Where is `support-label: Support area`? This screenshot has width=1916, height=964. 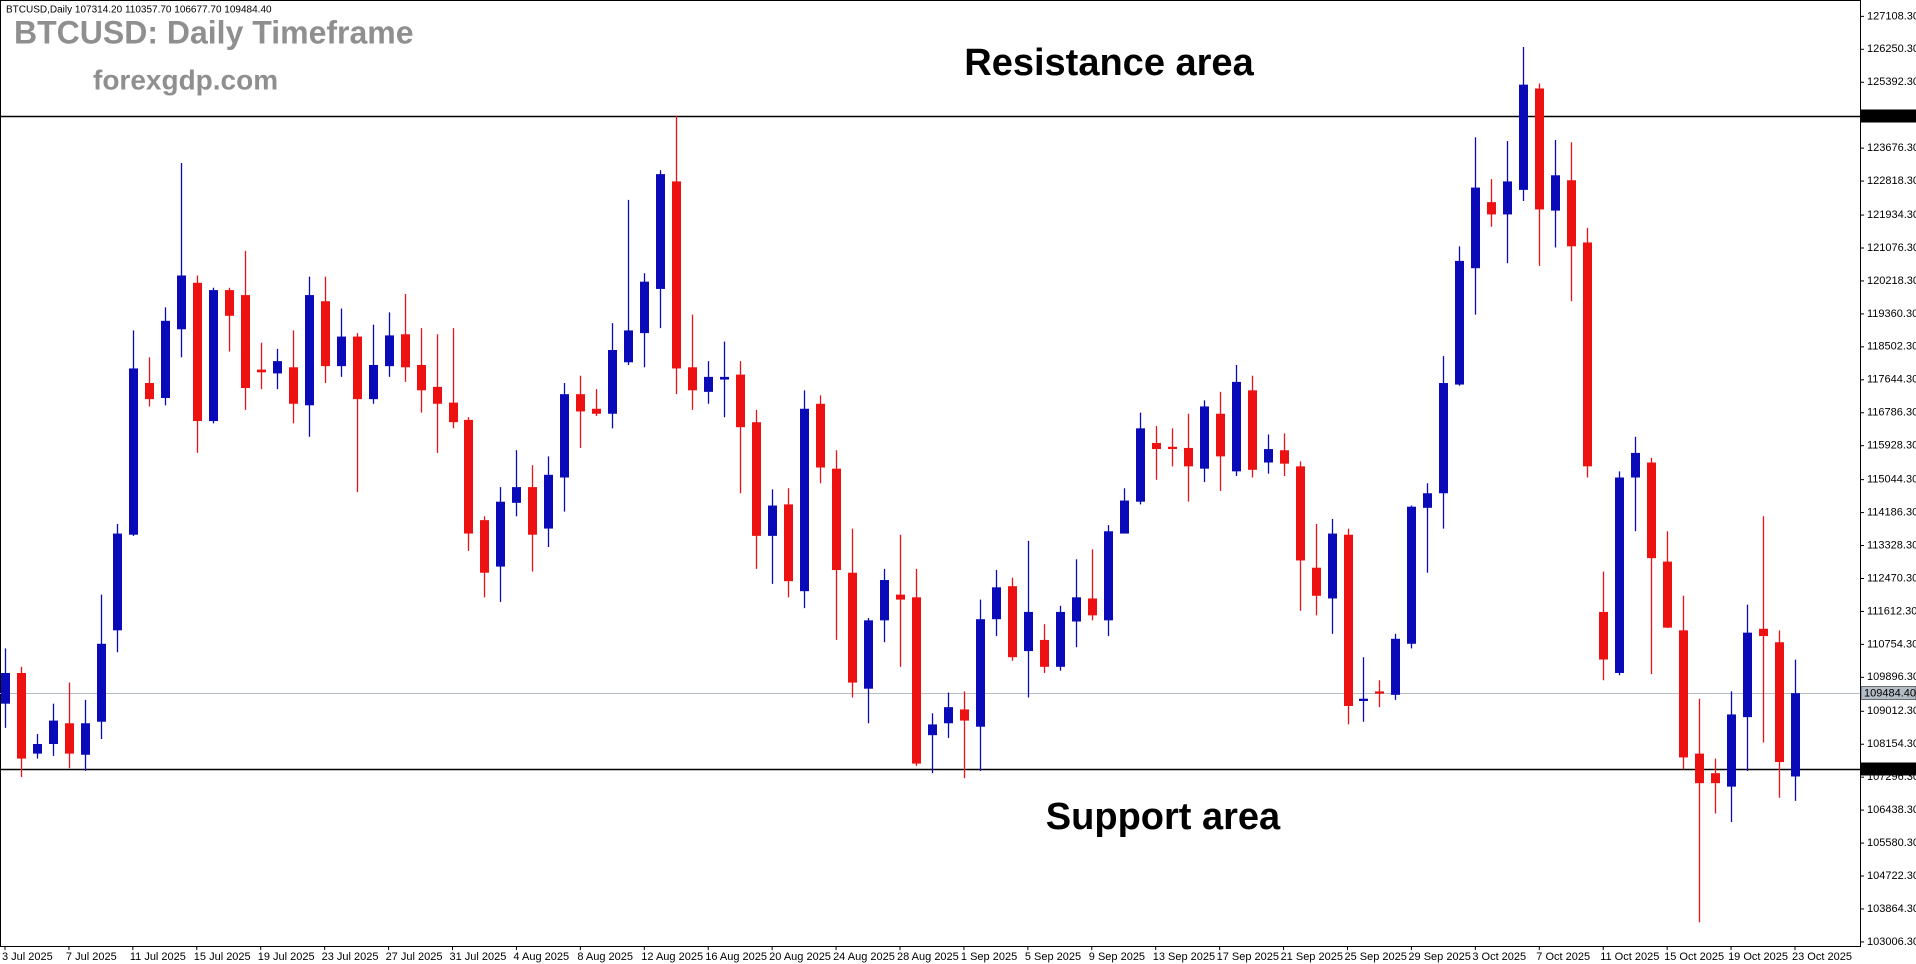
support-label: Support area is located at coordinates (1163, 817).